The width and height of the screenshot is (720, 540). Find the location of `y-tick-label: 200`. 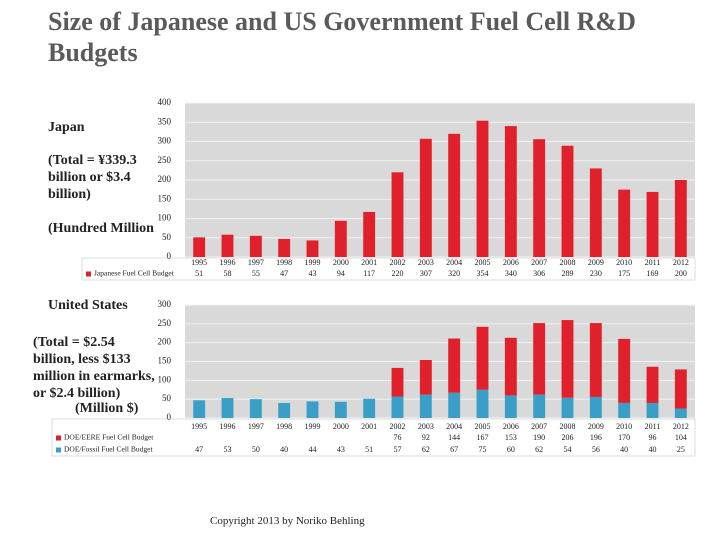

y-tick-label: 200 is located at coordinates (165, 342).